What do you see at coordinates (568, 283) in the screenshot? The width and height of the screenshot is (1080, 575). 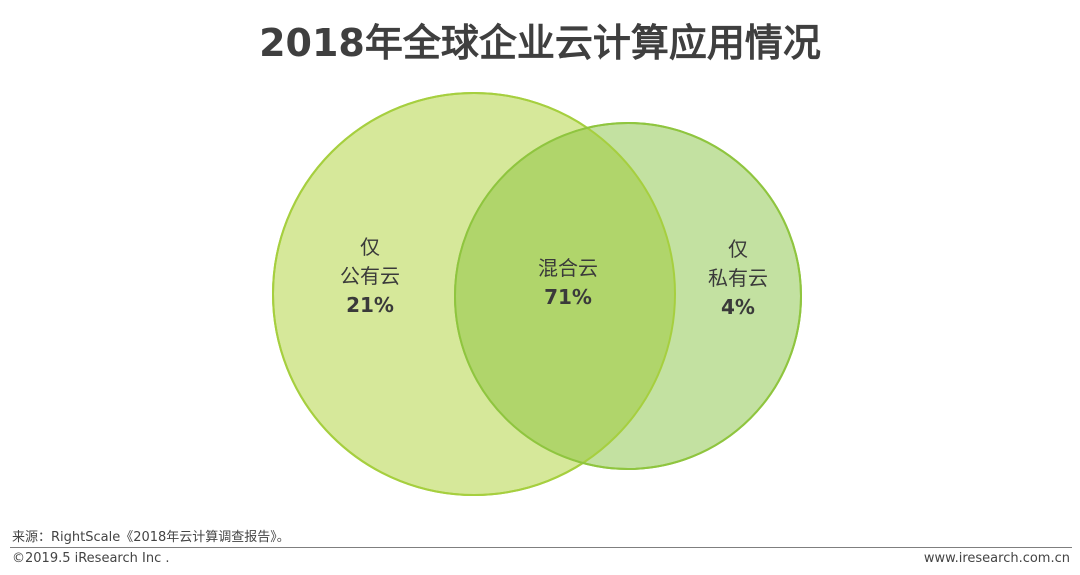 I see `hybrid-label: 混合云 71%` at bounding box center [568, 283].